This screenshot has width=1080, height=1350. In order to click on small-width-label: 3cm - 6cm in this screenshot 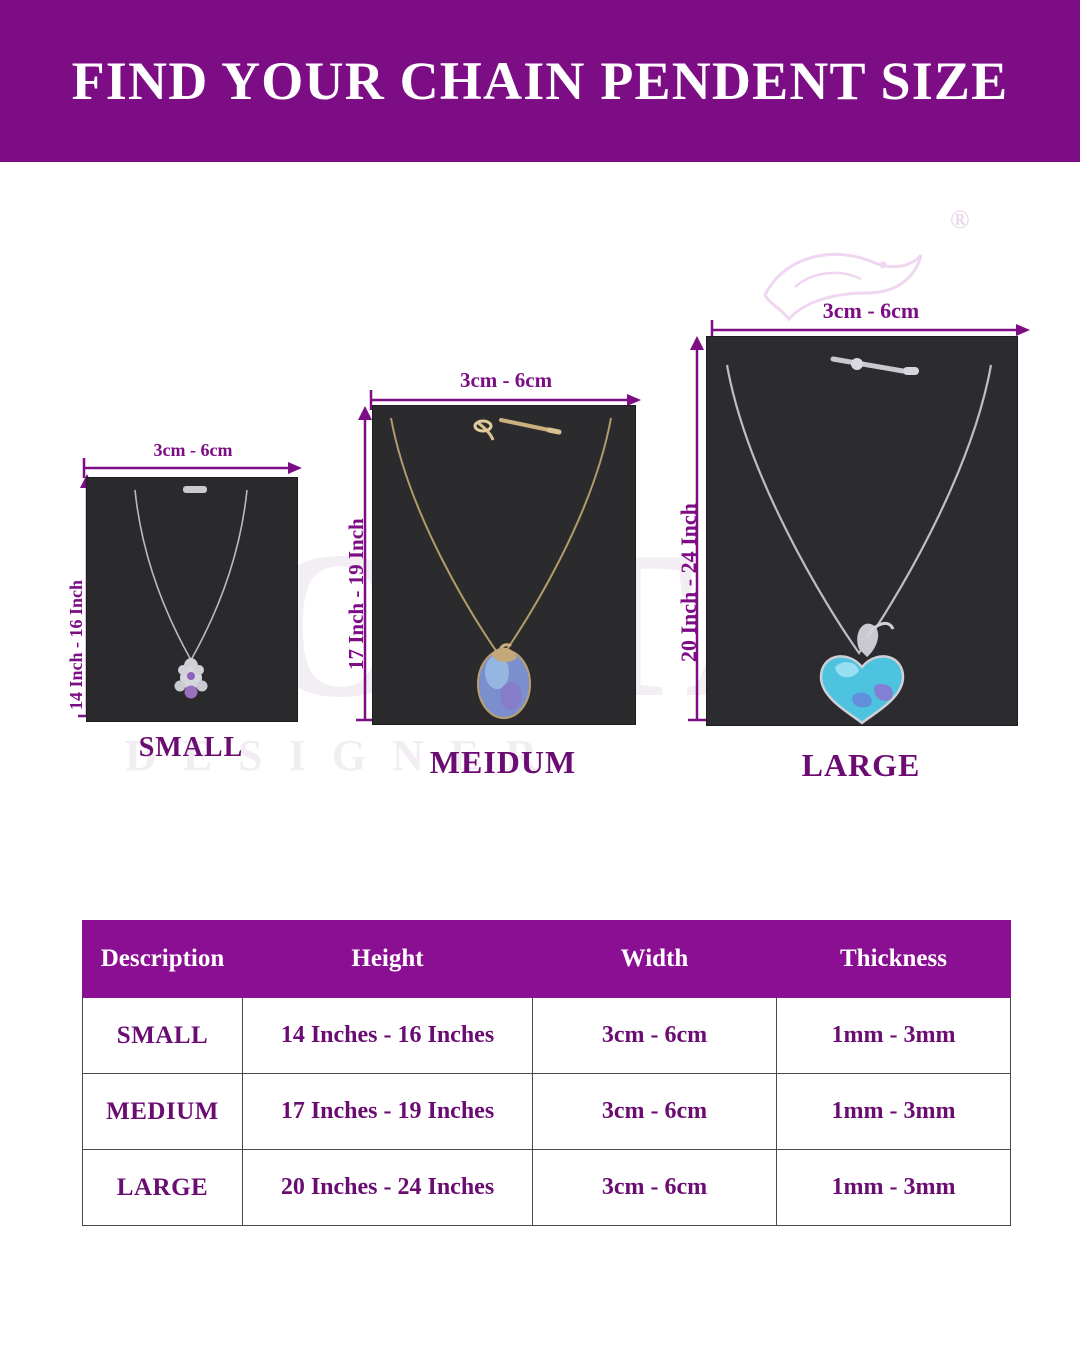, I will do `click(193, 450)`.